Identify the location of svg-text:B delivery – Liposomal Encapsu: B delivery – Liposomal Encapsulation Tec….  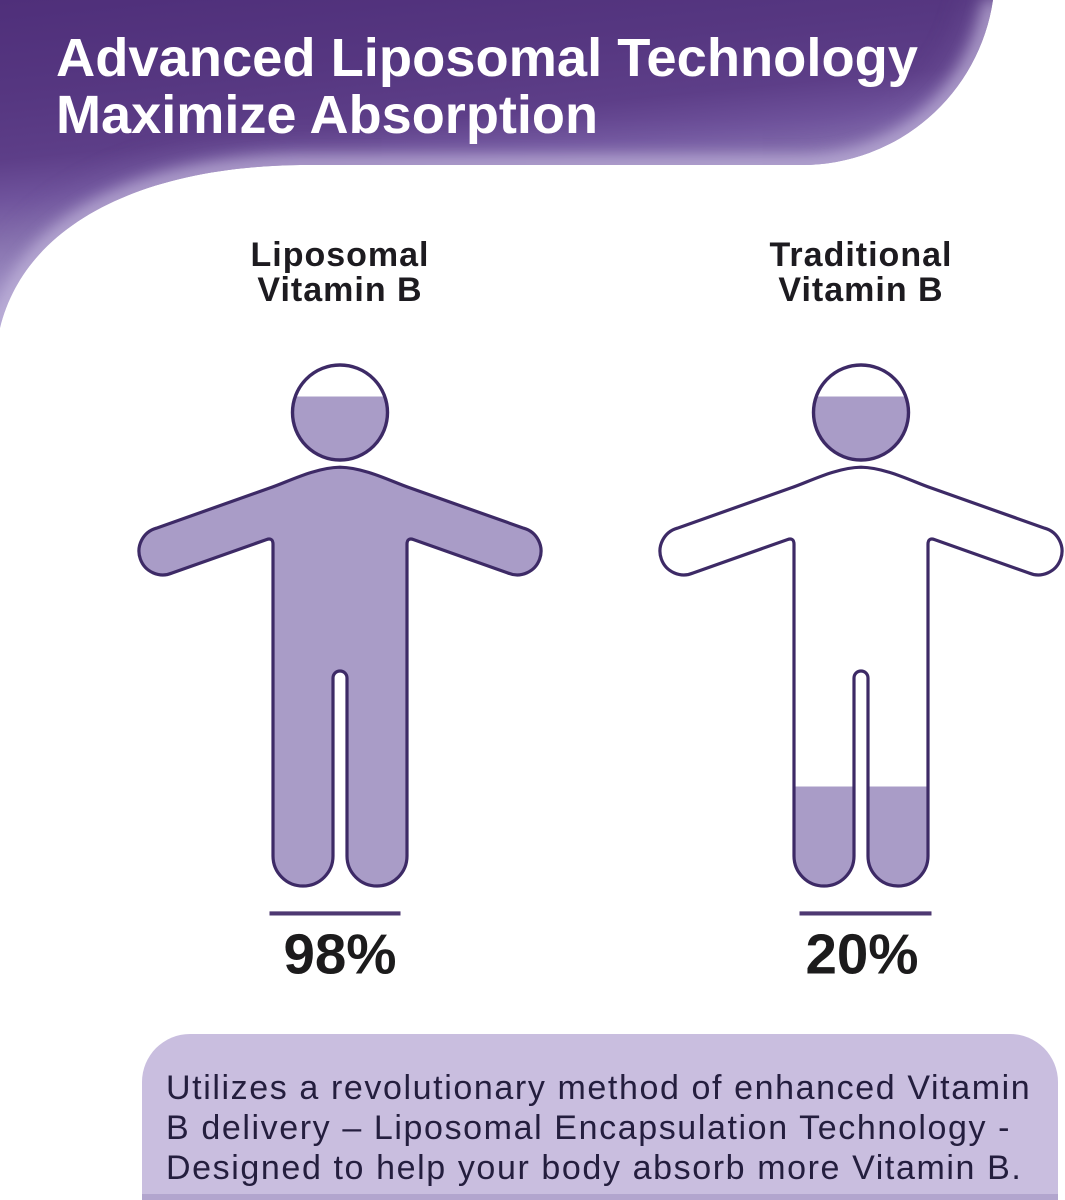
(588, 1128).